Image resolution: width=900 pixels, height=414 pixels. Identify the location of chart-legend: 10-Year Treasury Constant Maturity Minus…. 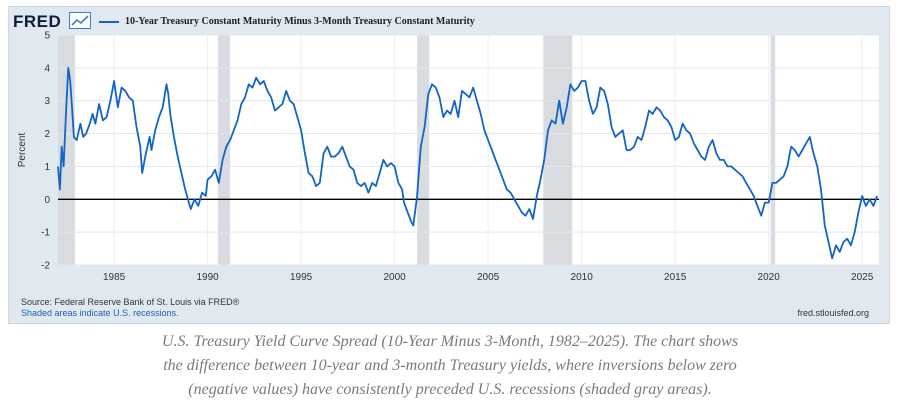
(287, 21).